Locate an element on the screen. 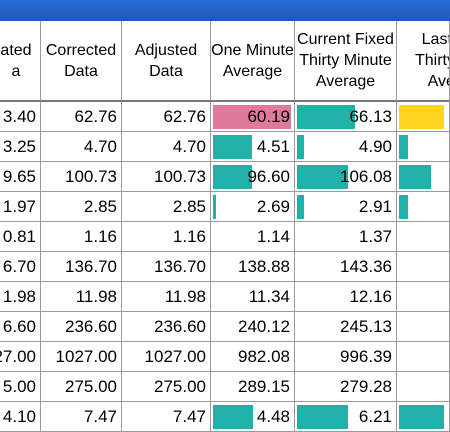  table-row: 4.10 7.47 7.47 4.48 6.21 is located at coordinates (225, 417).